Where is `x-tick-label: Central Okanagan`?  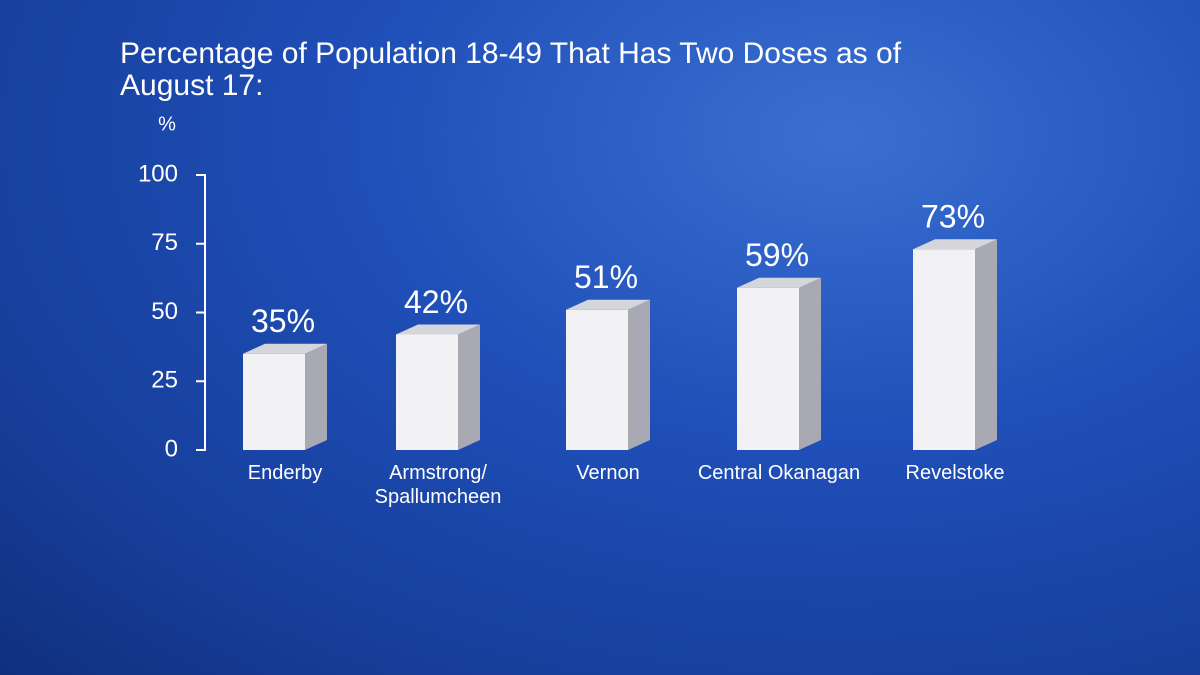
x-tick-label: Central Okanagan is located at coordinates (779, 473).